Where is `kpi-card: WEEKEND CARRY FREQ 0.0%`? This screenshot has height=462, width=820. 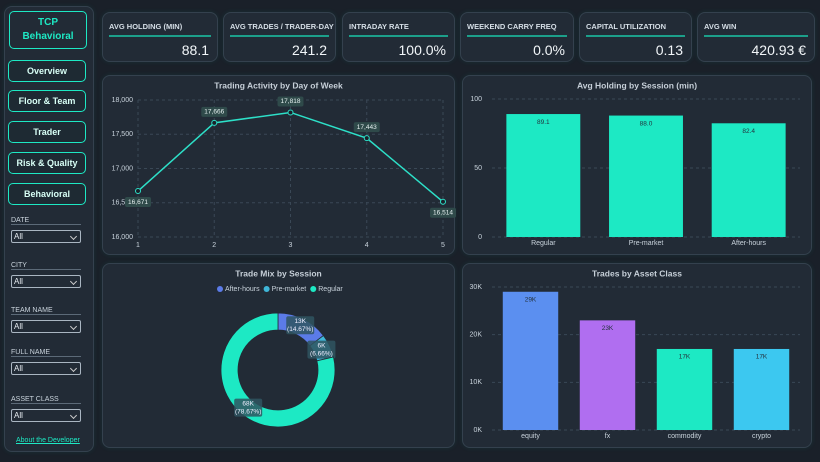
kpi-card: WEEKEND CARRY FREQ 0.0% is located at coordinates (517, 37).